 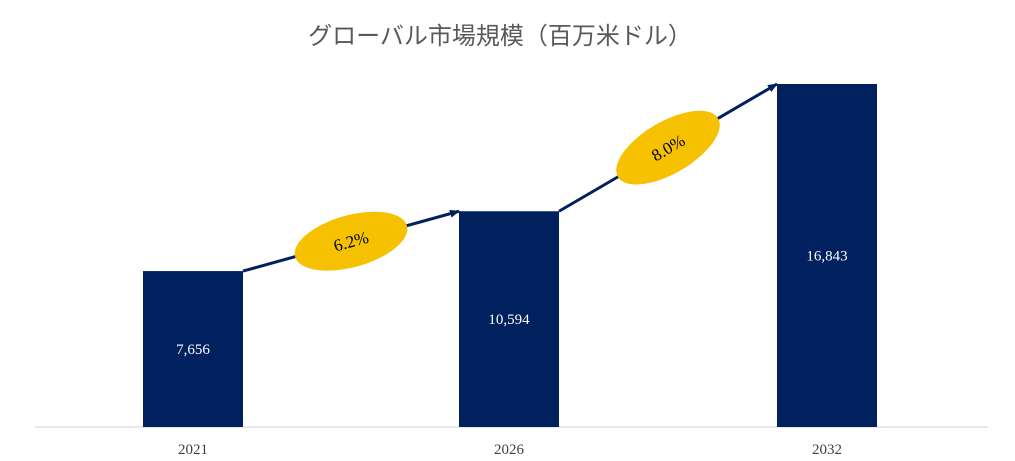 I want to click on bar-value-label: 10,594, so click(x=509, y=320).